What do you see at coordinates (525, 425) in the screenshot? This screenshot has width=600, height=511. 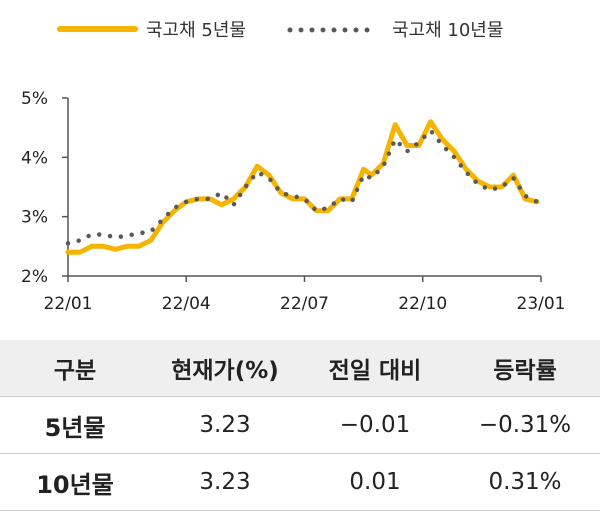 I see `cell-change-rate: −0.31%` at bounding box center [525, 425].